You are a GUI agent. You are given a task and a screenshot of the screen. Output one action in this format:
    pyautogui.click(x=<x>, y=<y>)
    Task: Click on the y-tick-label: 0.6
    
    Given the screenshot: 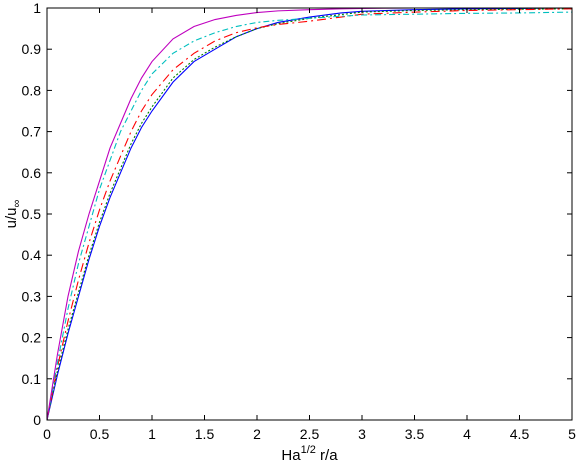 What is the action you would take?
    pyautogui.click(x=32, y=173)
    